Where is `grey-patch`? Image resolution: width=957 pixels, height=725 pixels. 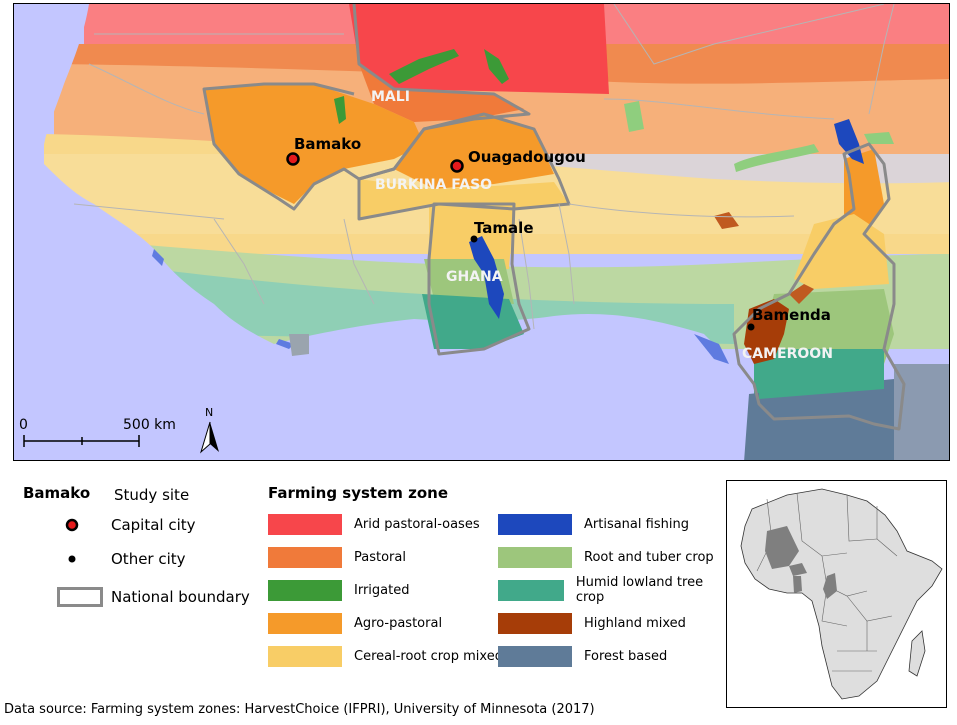 grey-patch is located at coordinates (299, 345).